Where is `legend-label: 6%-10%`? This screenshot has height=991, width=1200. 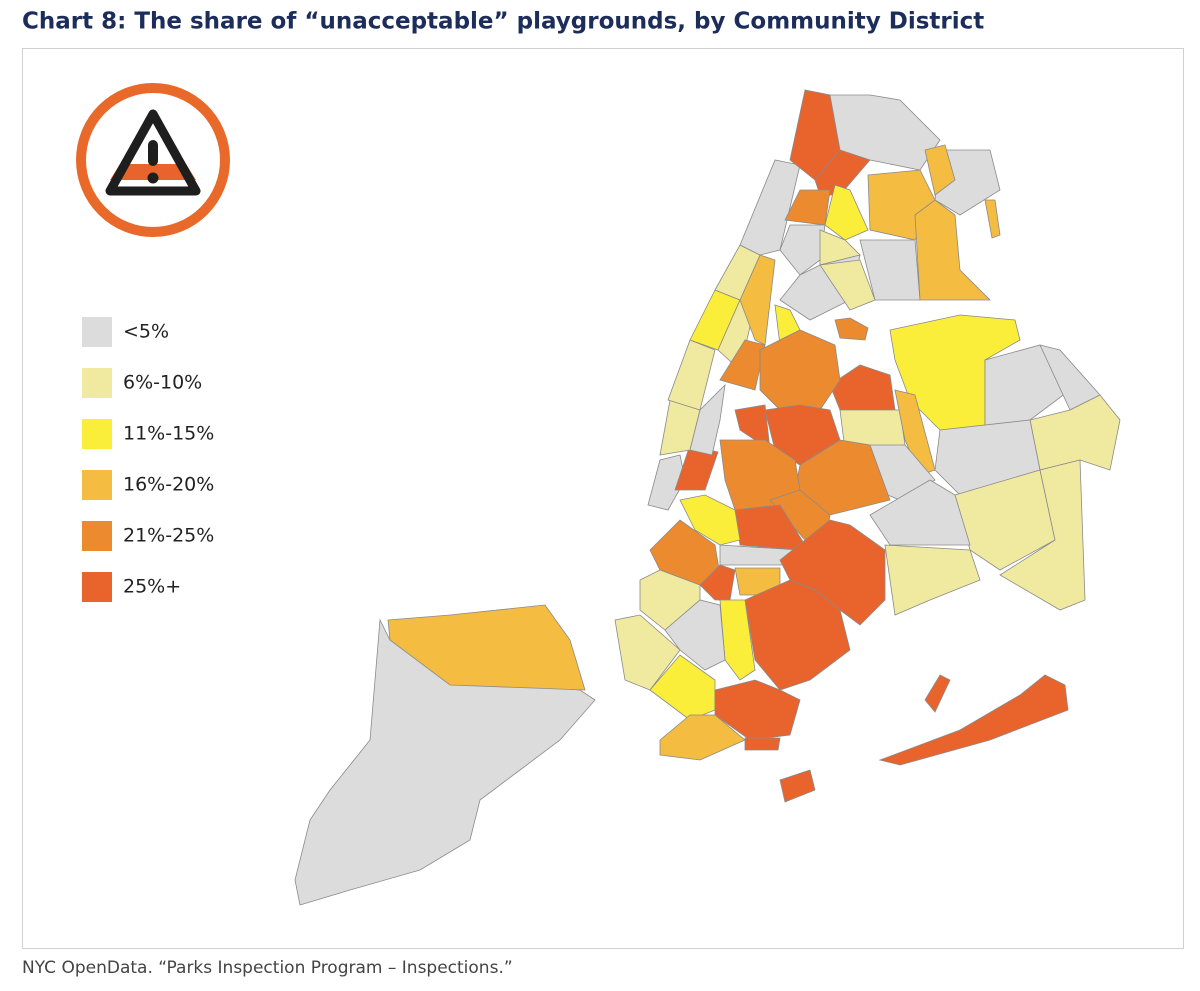 legend-label: 6%-10% is located at coordinates (162, 383).